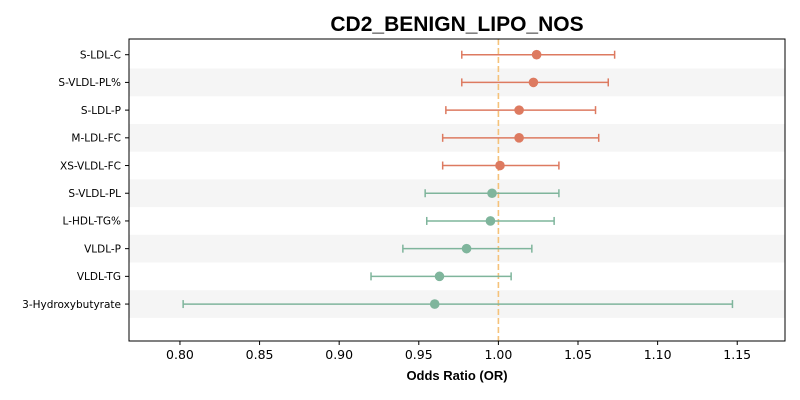  What do you see at coordinates (498, 354) in the screenshot?
I see `x-tick-label: 1.00` at bounding box center [498, 354].